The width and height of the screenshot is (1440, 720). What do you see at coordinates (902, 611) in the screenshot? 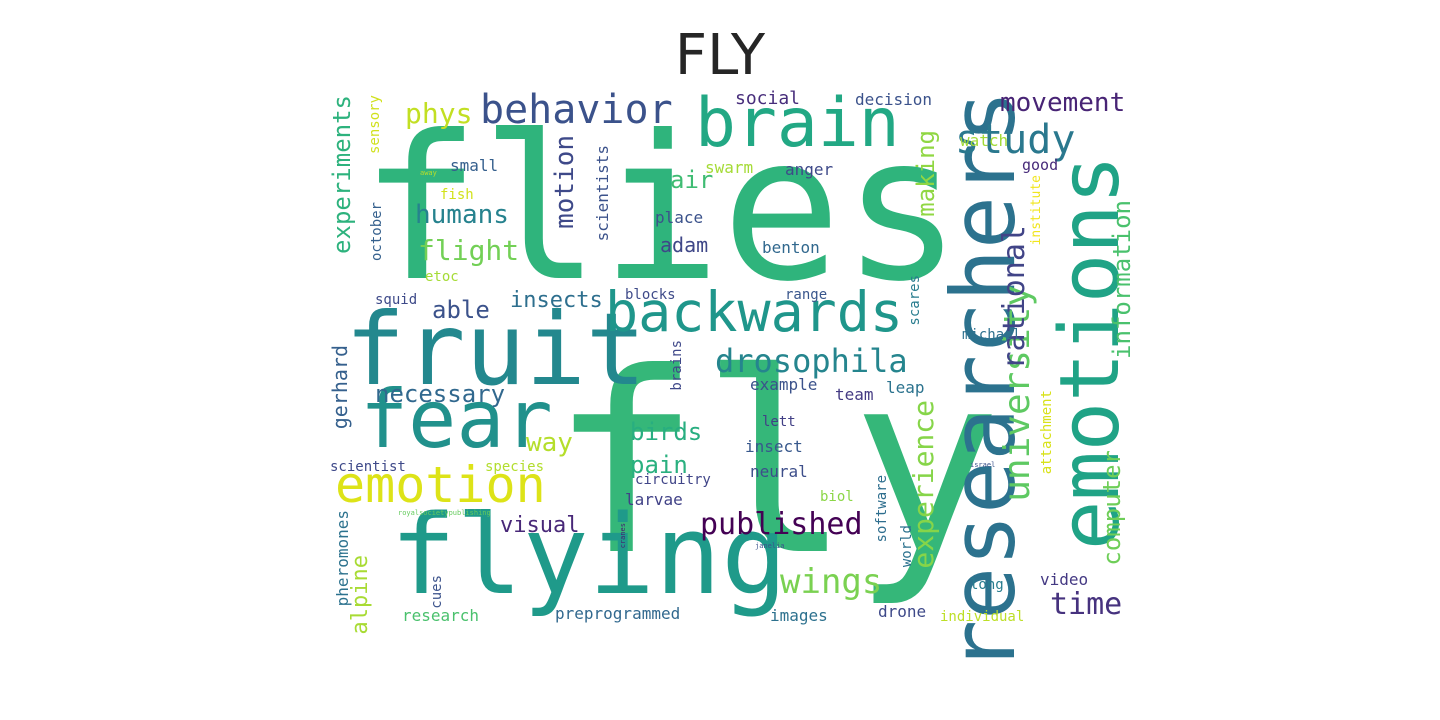
I see `word-drone: drone` at bounding box center [902, 611].